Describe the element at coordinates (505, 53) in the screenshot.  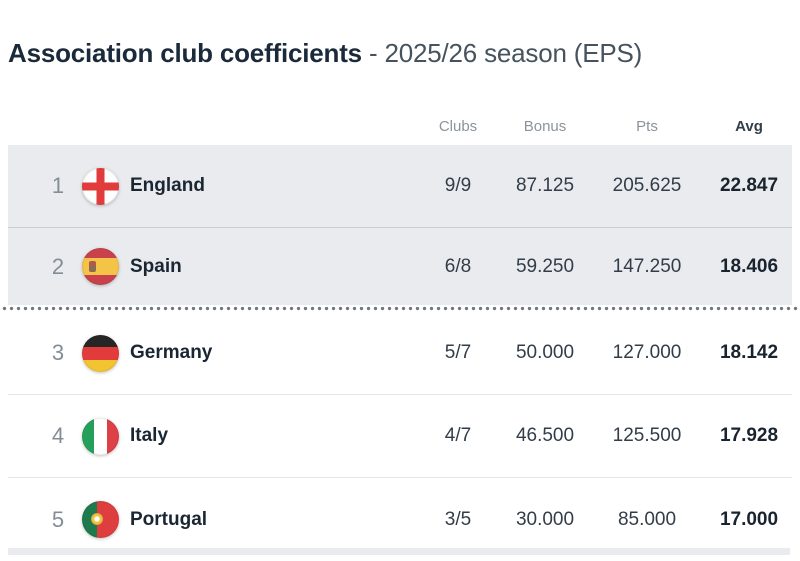
I see `page-title-season-suffix: - 2025/26 season (EPS)` at that location.